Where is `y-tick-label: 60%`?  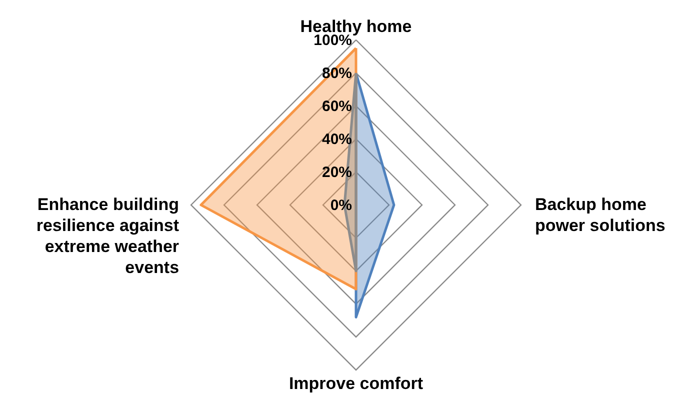
y-tick-label: 60% is located at coordinates (337, 106).